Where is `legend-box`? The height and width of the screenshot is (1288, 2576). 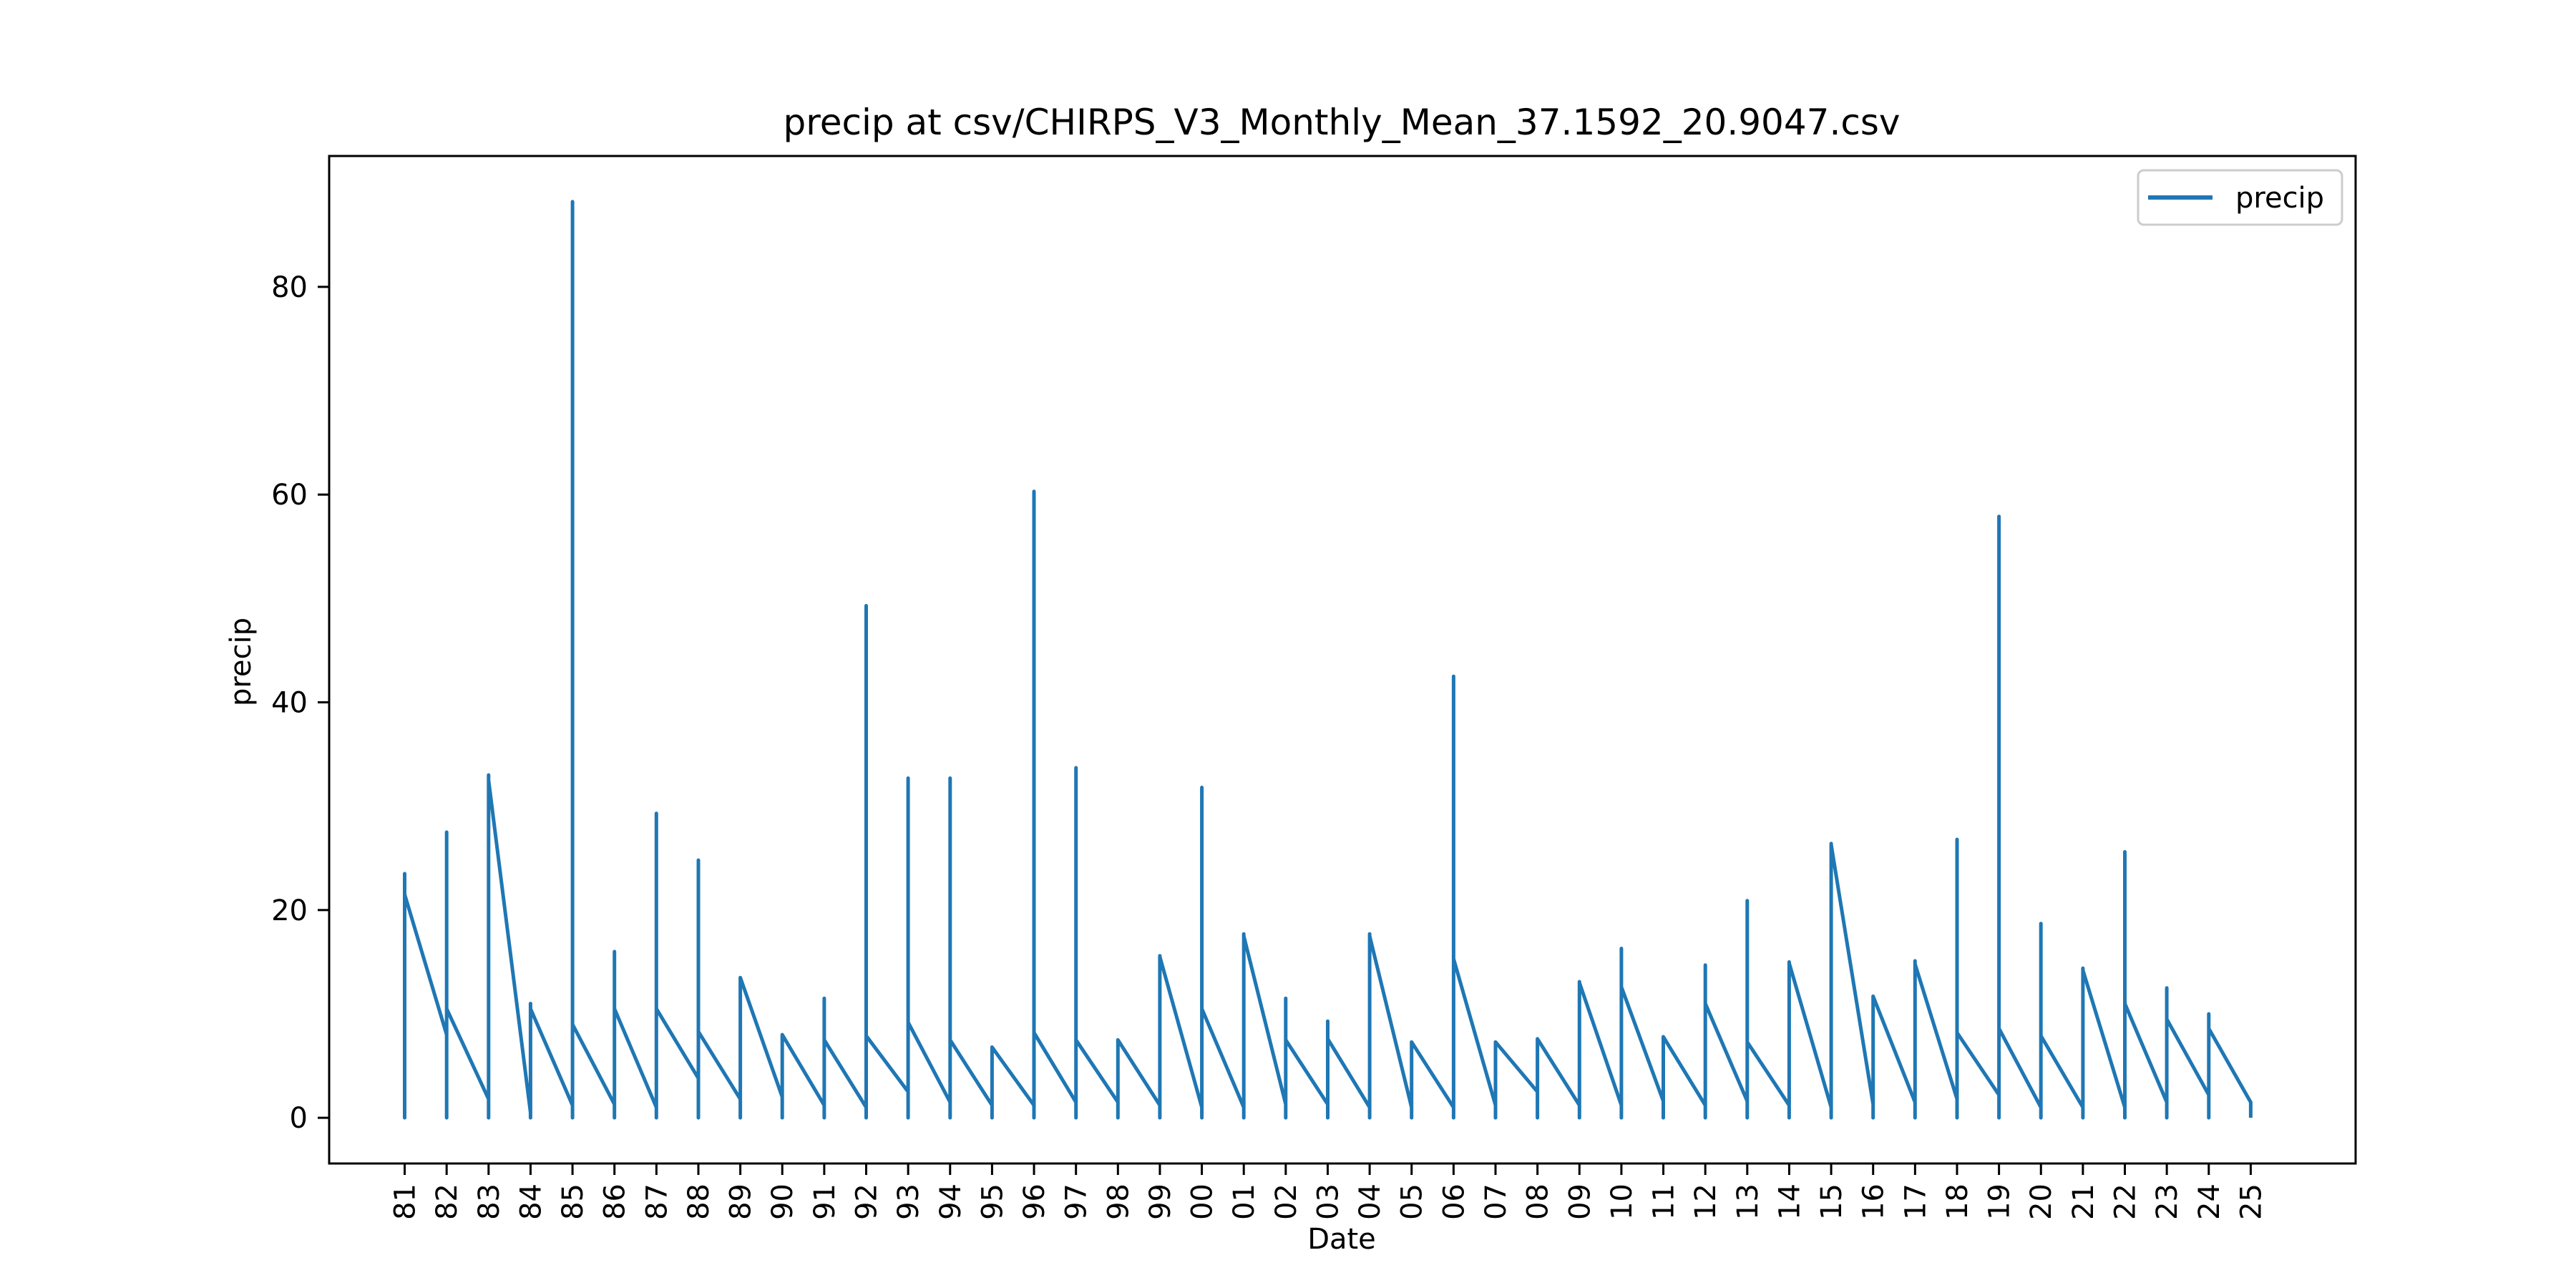
legend-box is located at coordinates (2240, 197).